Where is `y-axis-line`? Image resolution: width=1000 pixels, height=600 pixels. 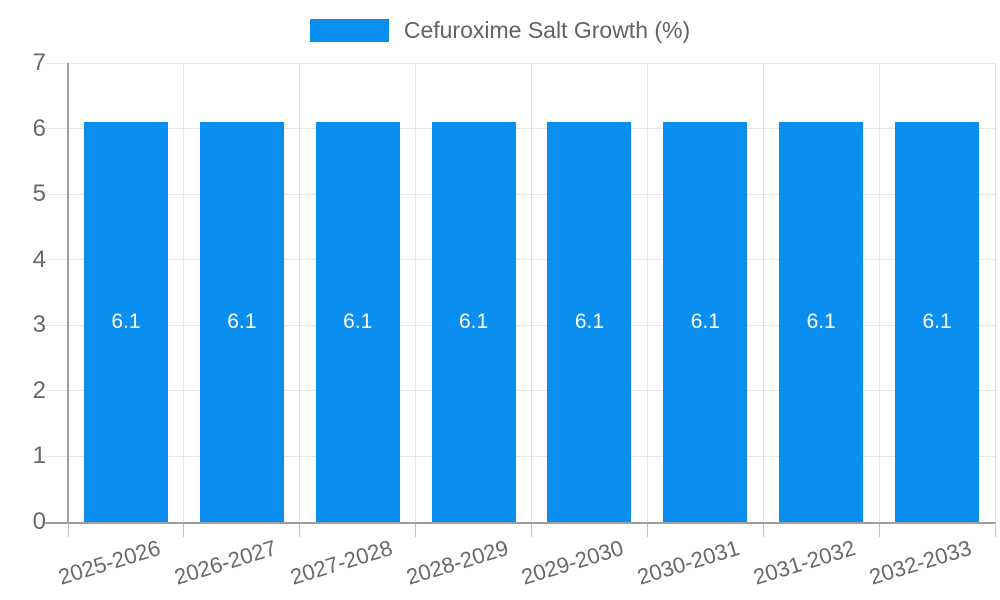 y-axis-line is located at coordinates (68, 292).